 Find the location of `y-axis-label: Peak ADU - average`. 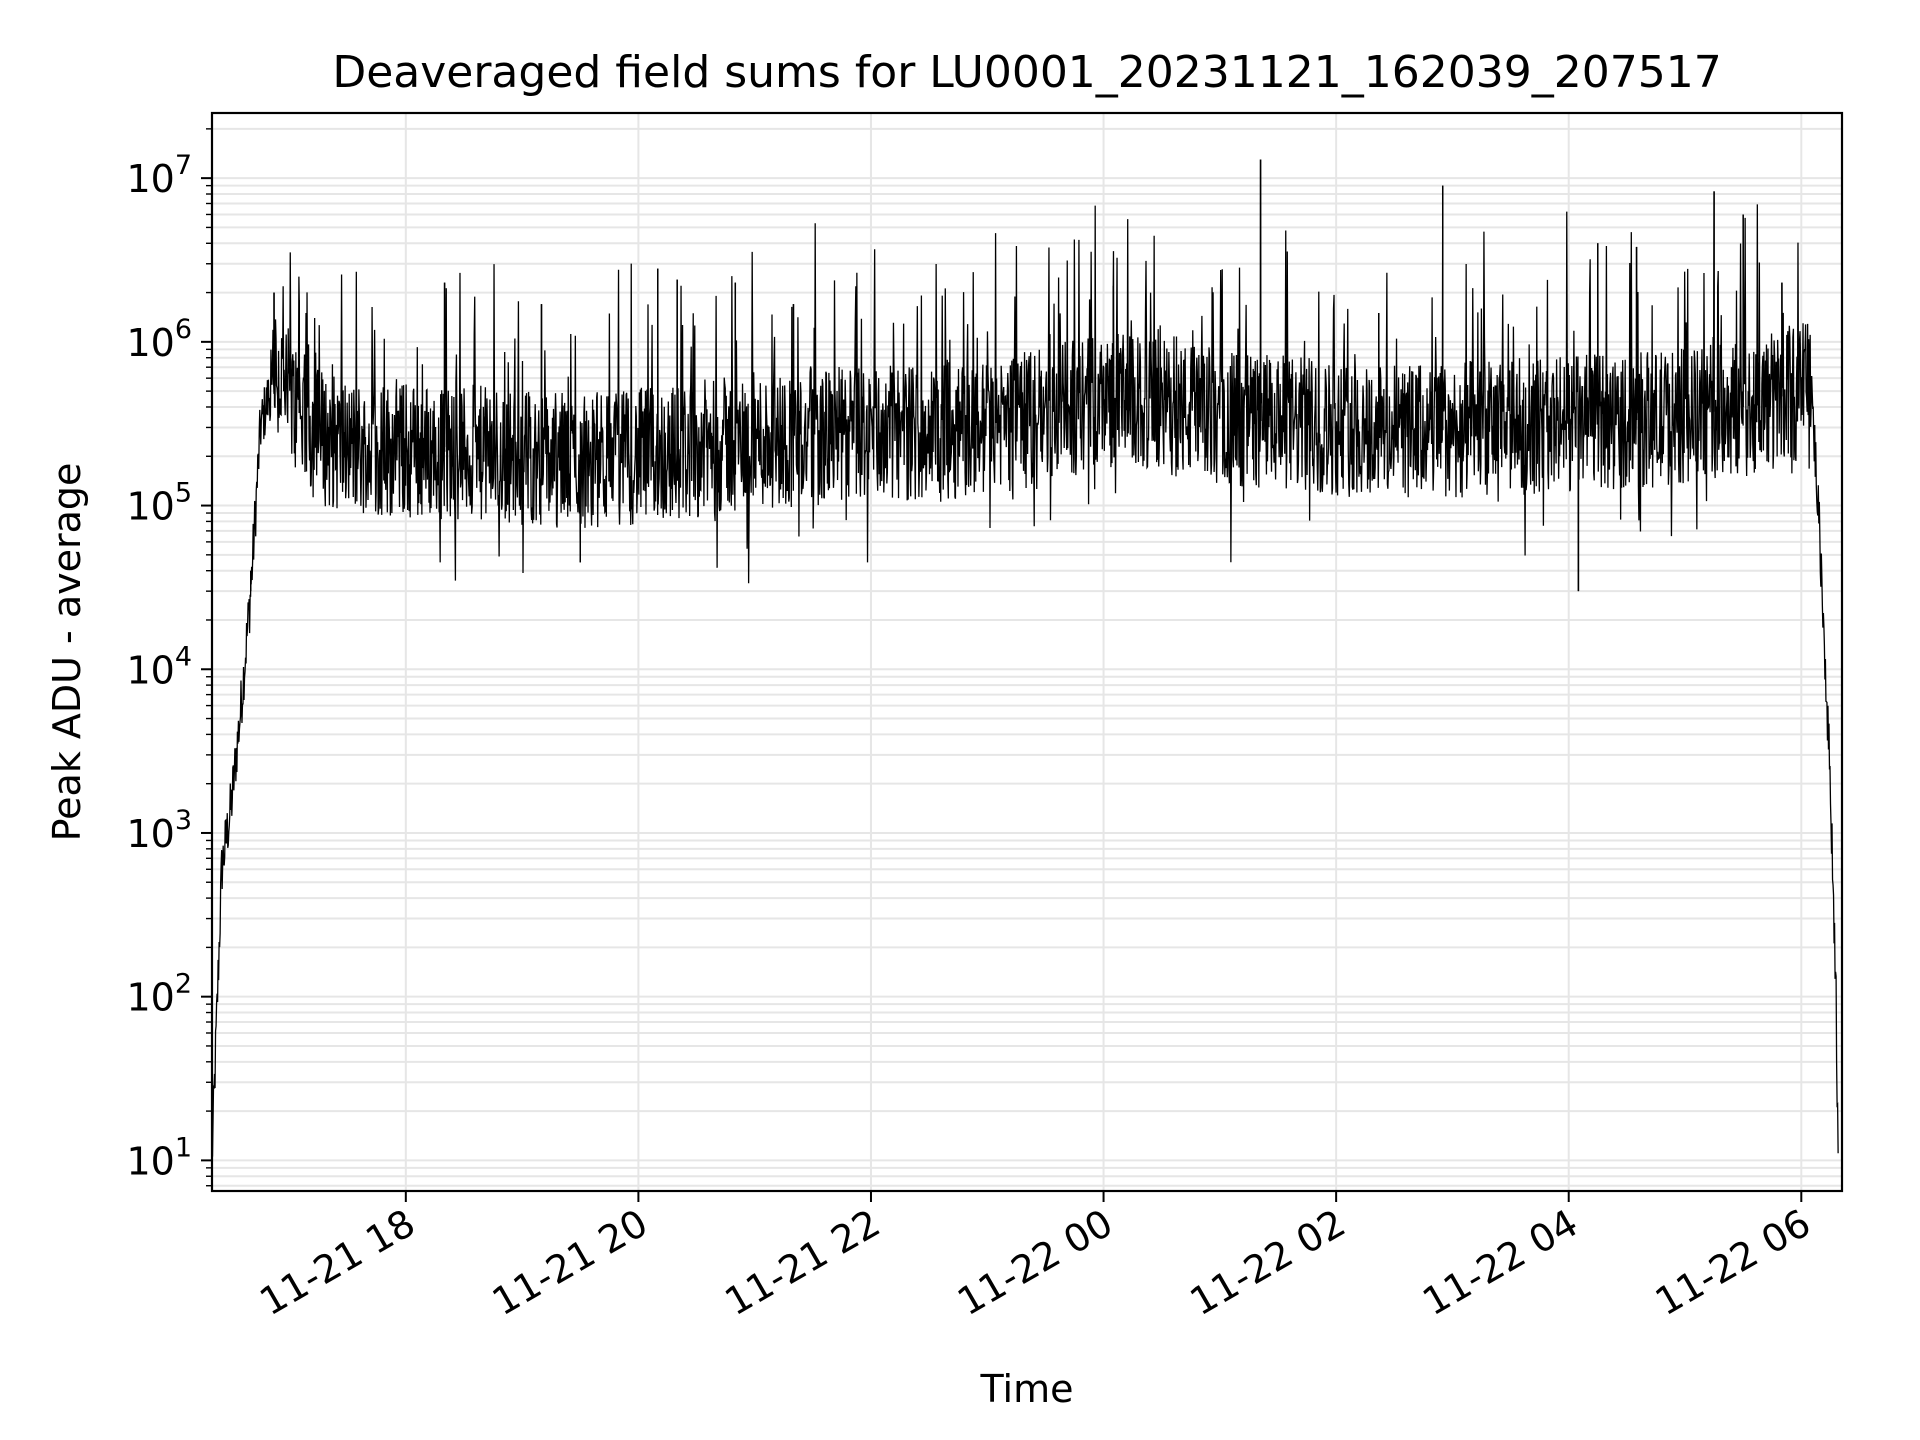

y-axis-label: Peak ADU - average is located at coordinates (67, 652).